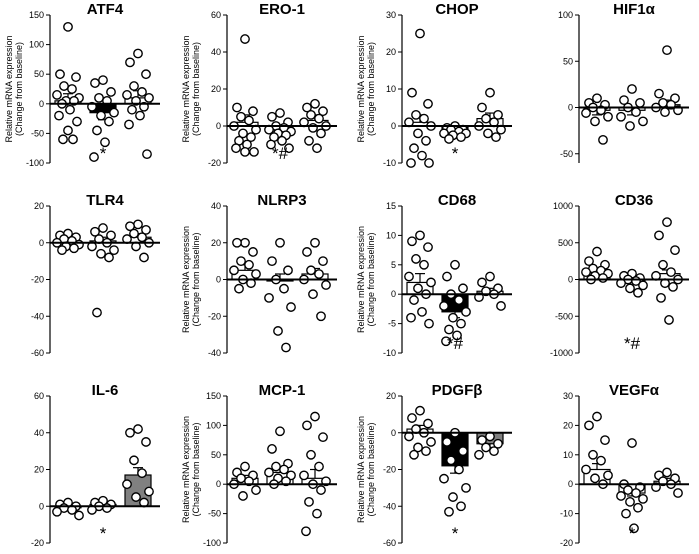  Describe the element at coordinates (564, 316) in the screenshot. I see `y-tick-label: -500` at that location.